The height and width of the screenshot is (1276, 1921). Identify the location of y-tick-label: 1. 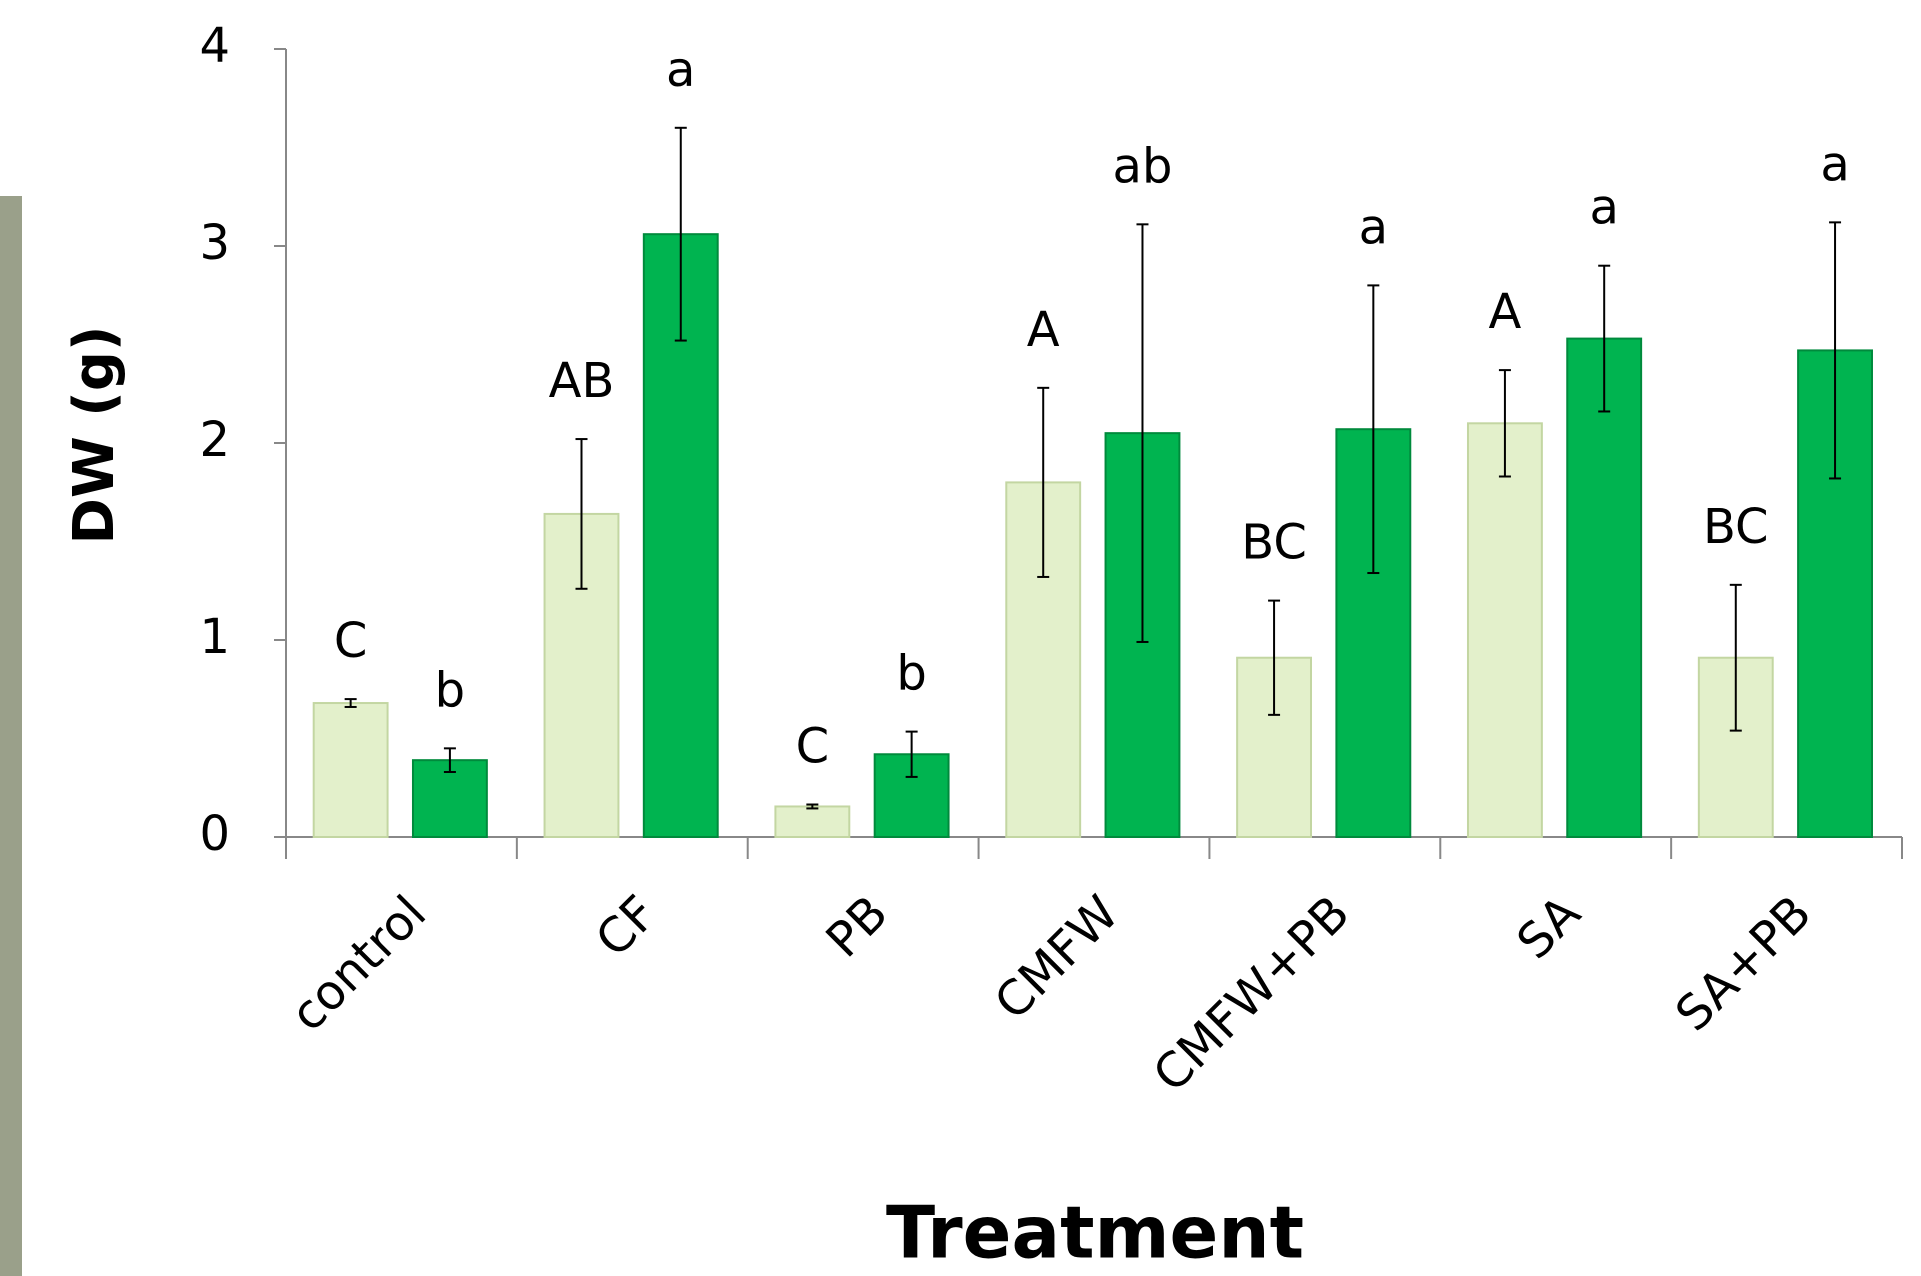
(214, 637).